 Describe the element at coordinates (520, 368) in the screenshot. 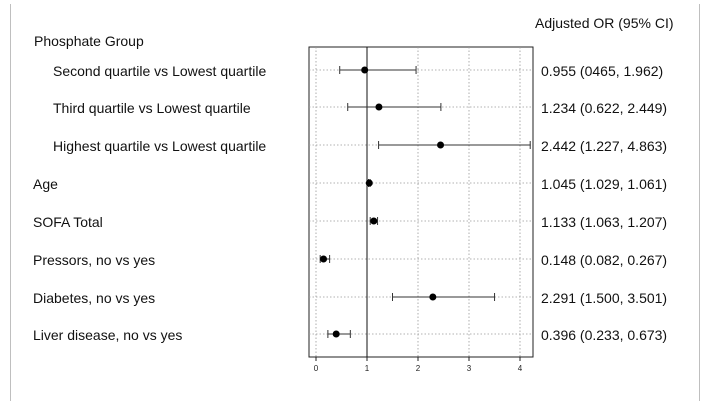

I see `x-tick-label-4: 4` at that location.